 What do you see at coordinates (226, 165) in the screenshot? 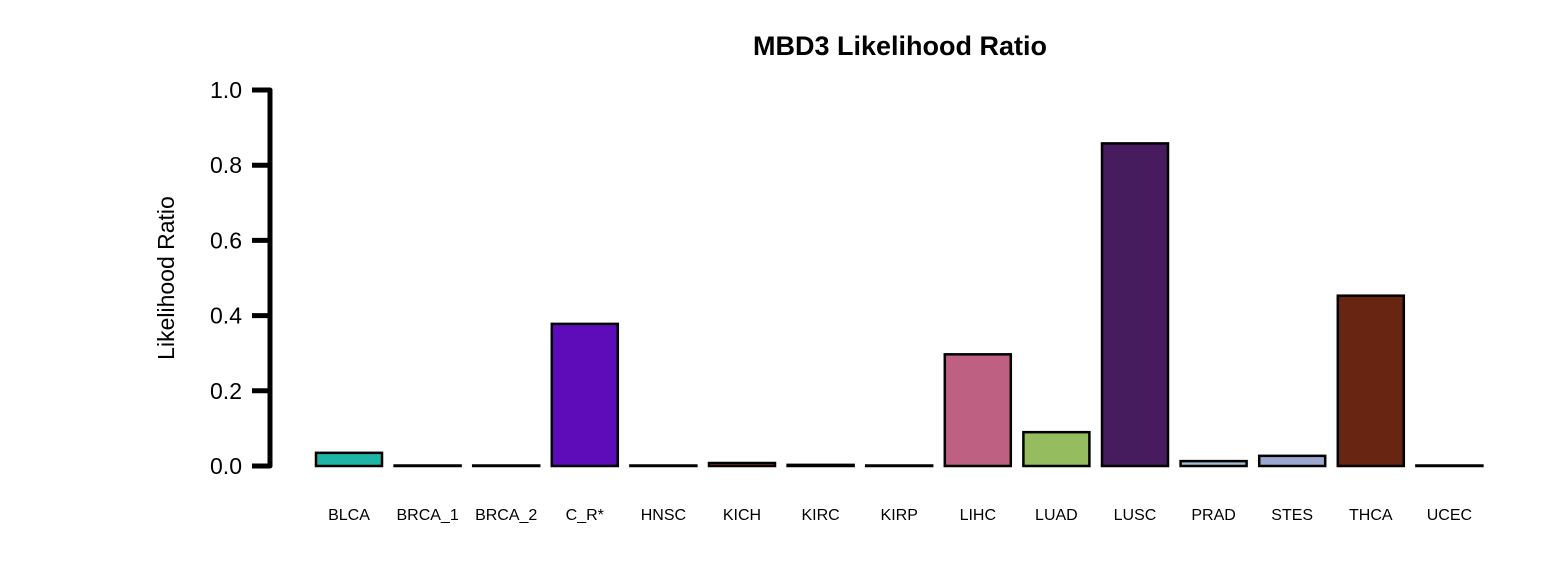
I see `y-tick-label: 0.8` at bounding box center [226, 165].